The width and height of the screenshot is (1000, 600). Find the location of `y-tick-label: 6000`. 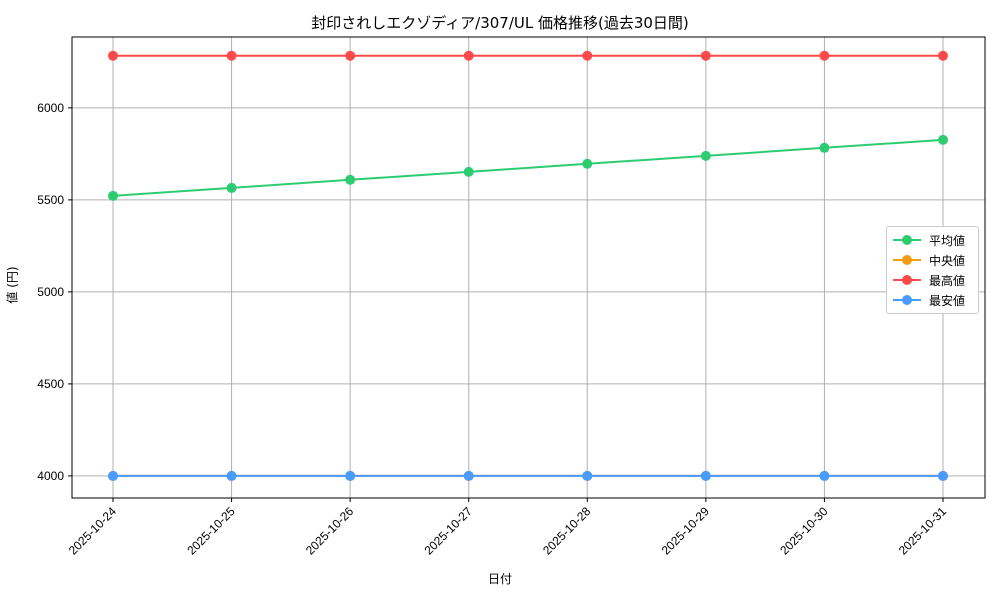

y-tick-label: 6000 is located at coordinates (50, 108).